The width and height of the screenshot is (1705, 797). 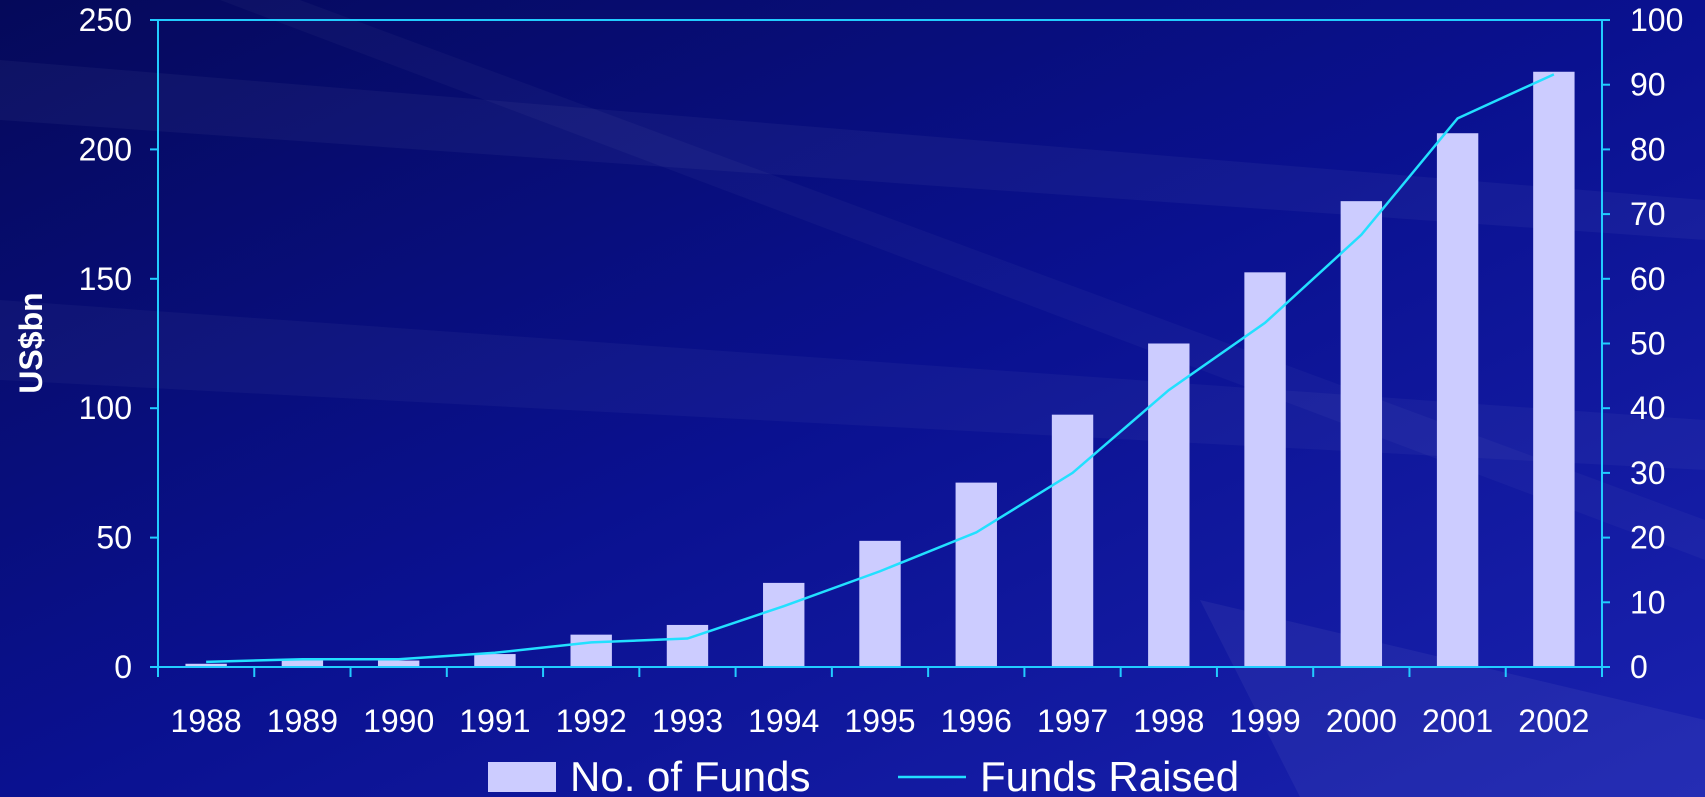 I want to click on legend-label-raised: Funds Raised, so click(x=1109, y=775).